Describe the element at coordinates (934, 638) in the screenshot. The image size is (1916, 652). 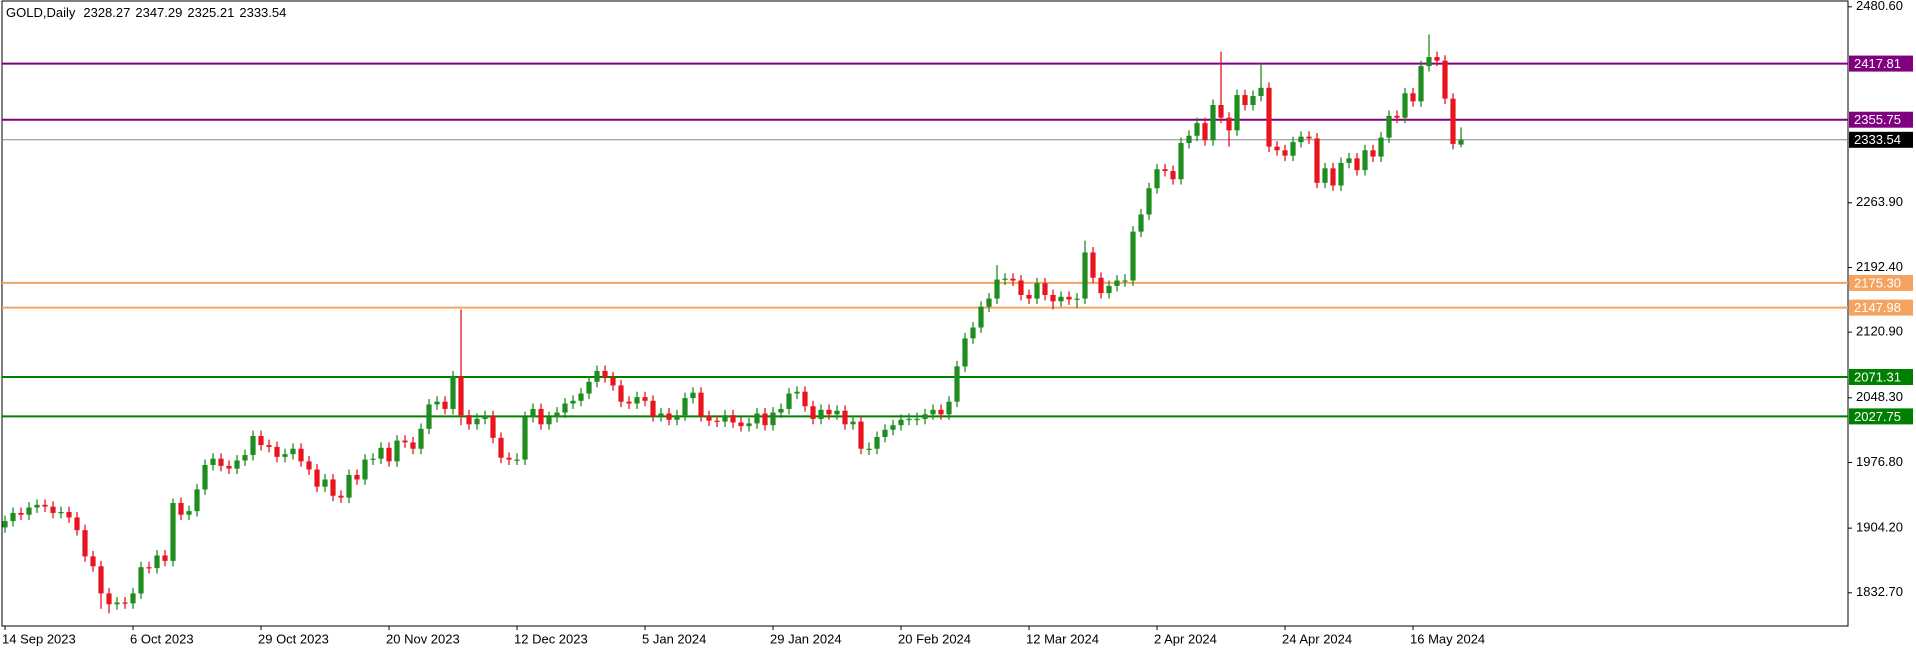
I see `x-tick-label: 20 Feb 2024` at that location.